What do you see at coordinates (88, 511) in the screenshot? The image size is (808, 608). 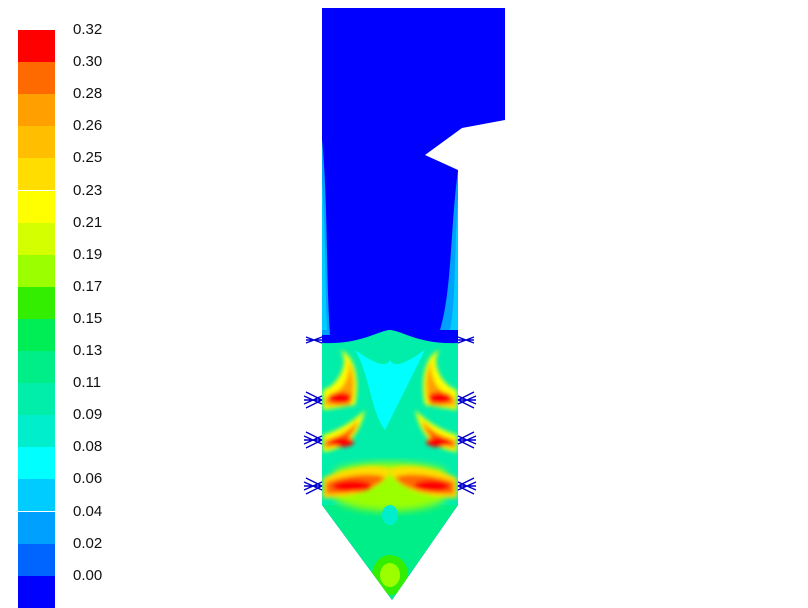 I see `legend-tick-label: 0.04` at bounding box center [88, 511].